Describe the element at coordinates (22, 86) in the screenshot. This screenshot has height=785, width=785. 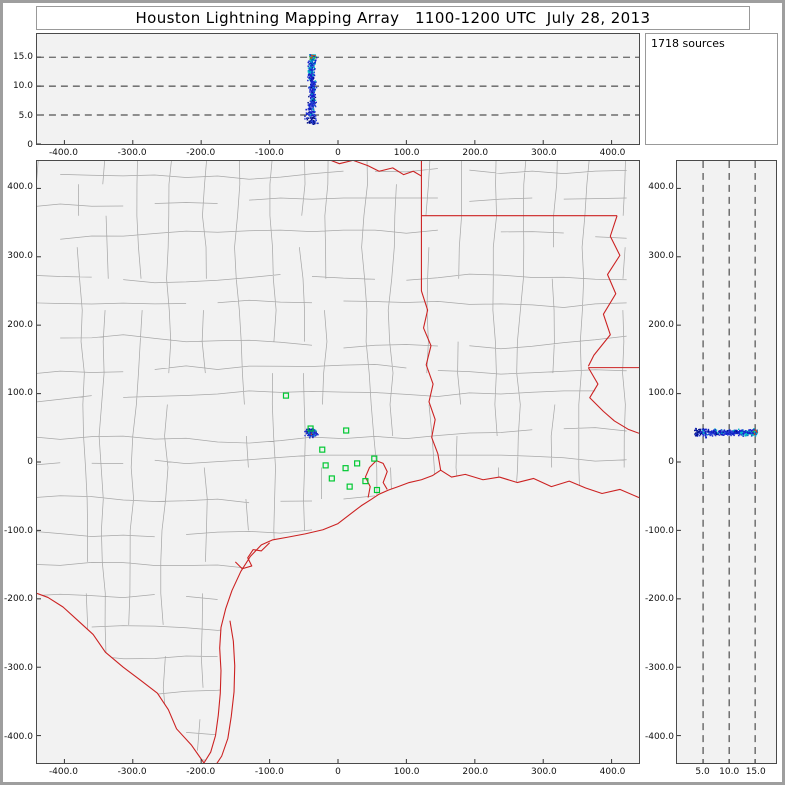
I see `y-axis-tick-label: 10.0` at that location.